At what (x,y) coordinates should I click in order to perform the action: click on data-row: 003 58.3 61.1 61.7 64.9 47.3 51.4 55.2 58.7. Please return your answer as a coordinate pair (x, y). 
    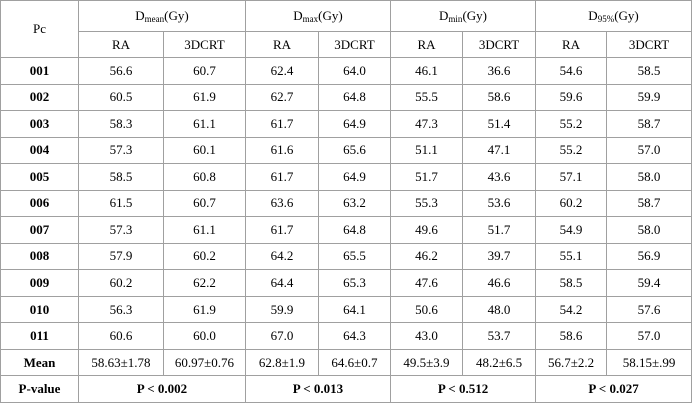
    Looking at the image, I should click on (346, 124).